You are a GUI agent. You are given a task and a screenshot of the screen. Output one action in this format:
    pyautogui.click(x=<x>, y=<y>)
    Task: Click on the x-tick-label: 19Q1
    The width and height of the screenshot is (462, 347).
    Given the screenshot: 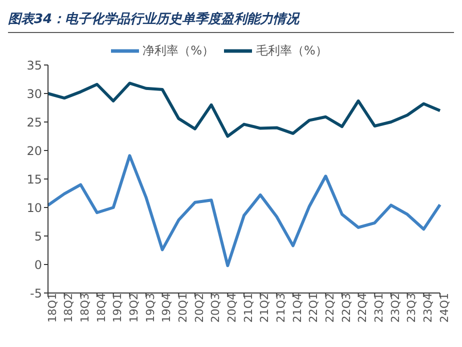 What is the action you would take?
    pyautogui.click(x=117, y=308)
    